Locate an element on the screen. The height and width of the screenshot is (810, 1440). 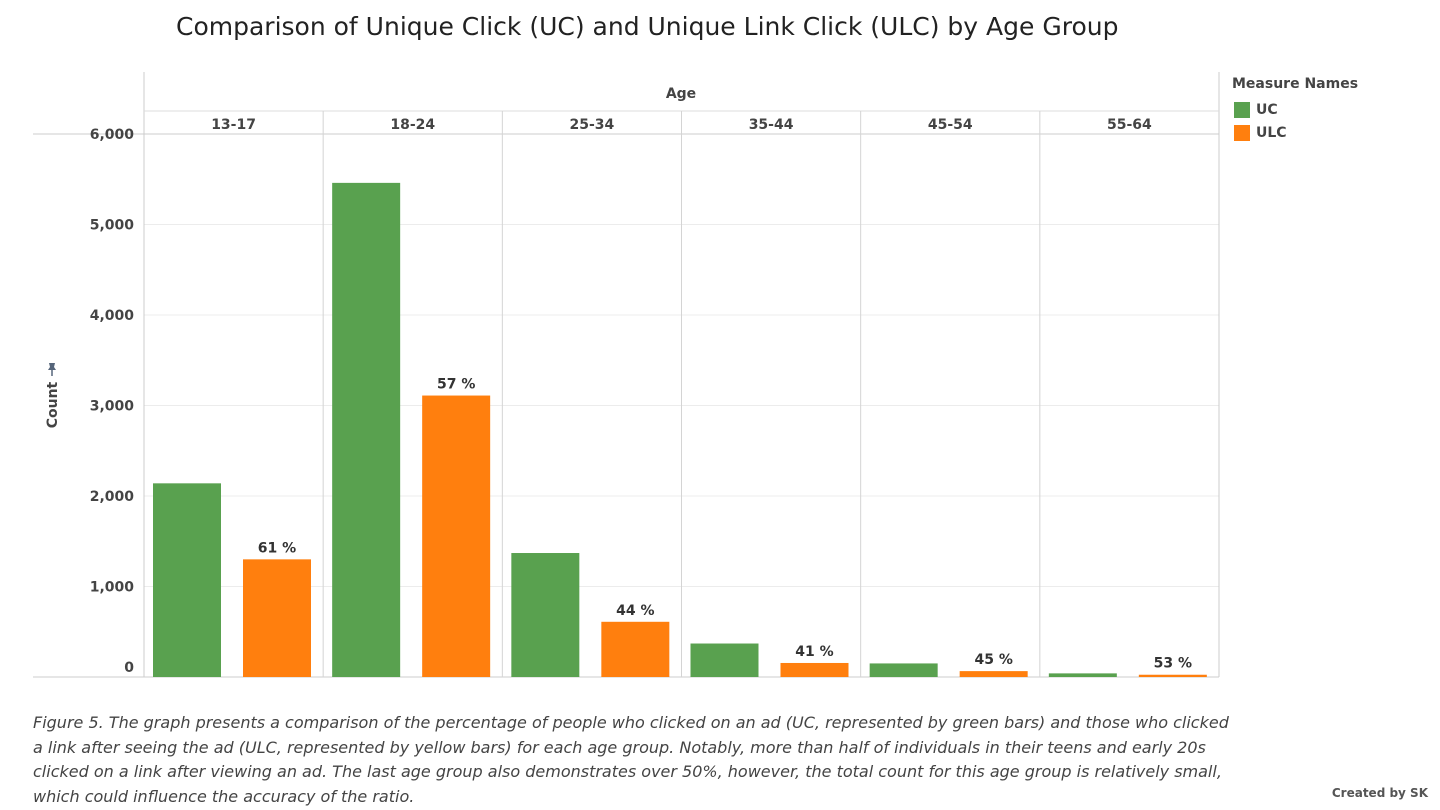
y-axis-ticks: 0 1,000 2,000 3,000 4,000 5,000 6,000 is located at coordinates (112, 401).